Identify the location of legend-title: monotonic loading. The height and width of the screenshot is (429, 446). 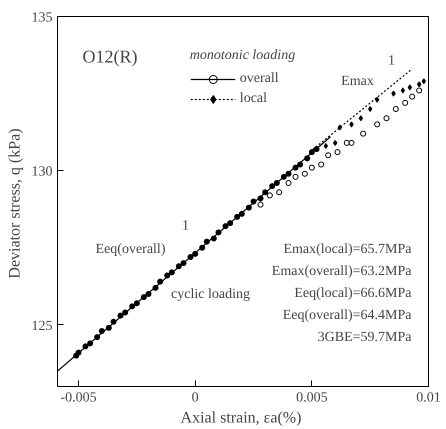
(243, 56).